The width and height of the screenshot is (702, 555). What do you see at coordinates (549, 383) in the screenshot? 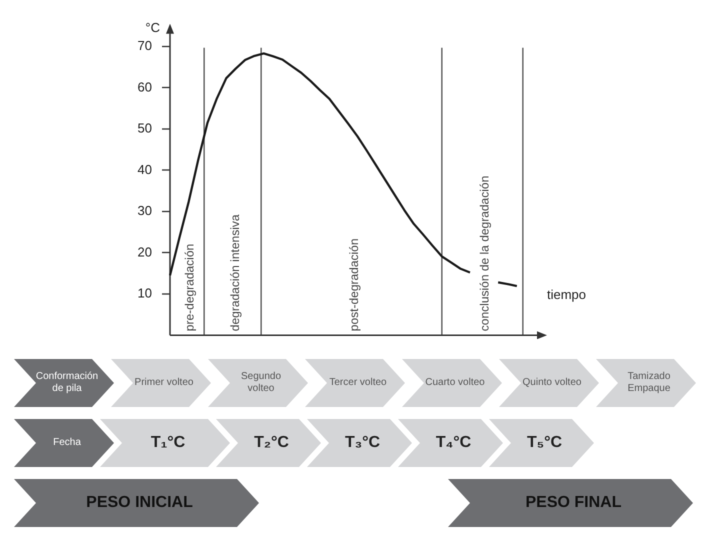
I see `chevron-shape: Quinto volteo` at bounding box center [549, 383].